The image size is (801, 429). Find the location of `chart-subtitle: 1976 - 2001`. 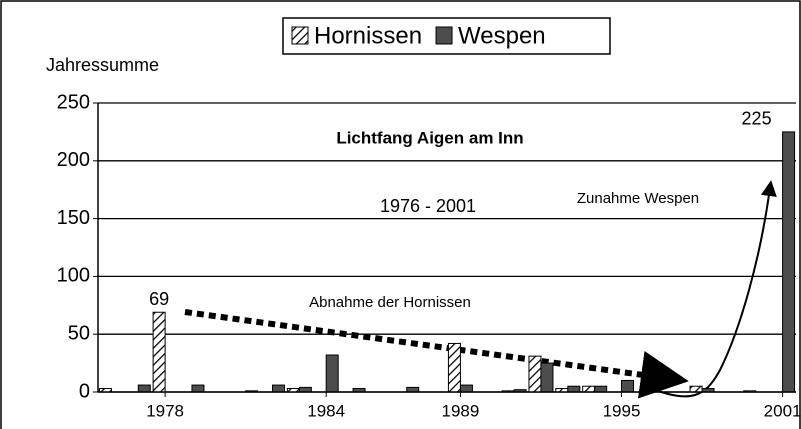

chart-subtitle: 1976 - 2001 is located at coordinates (428, 206).